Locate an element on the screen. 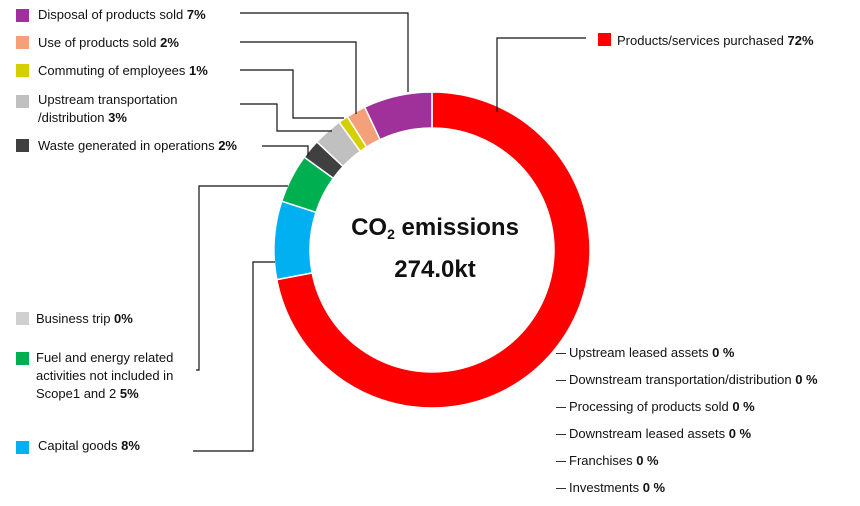 Image resolution: width=860 pixels, height=506 pixels. label-purchased: Products/services purchased 72% is located at coordinates (715, 41).